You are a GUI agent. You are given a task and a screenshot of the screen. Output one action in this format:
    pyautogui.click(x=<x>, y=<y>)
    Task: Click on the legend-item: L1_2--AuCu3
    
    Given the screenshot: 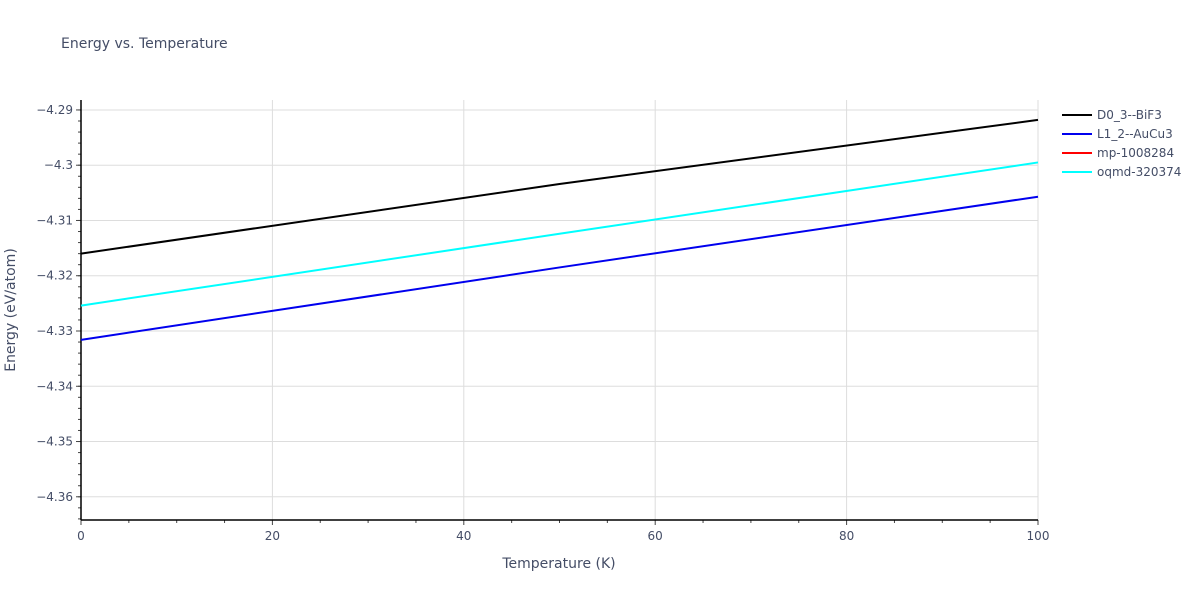 What is the action you would take?
    pyautogui.click(x=1117, y=134)
    